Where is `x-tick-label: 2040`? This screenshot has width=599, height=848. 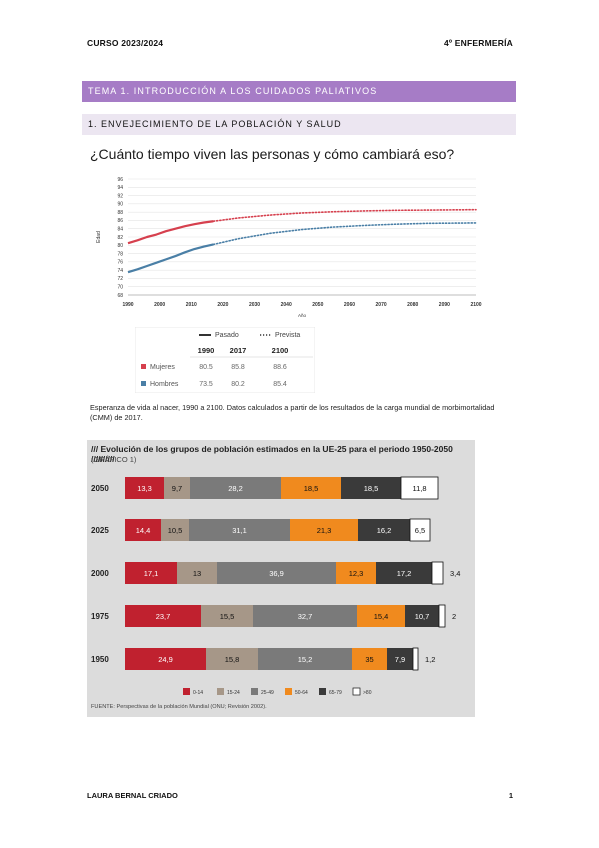 x-tick-label: 2040 is located at coordinates (286, 305).